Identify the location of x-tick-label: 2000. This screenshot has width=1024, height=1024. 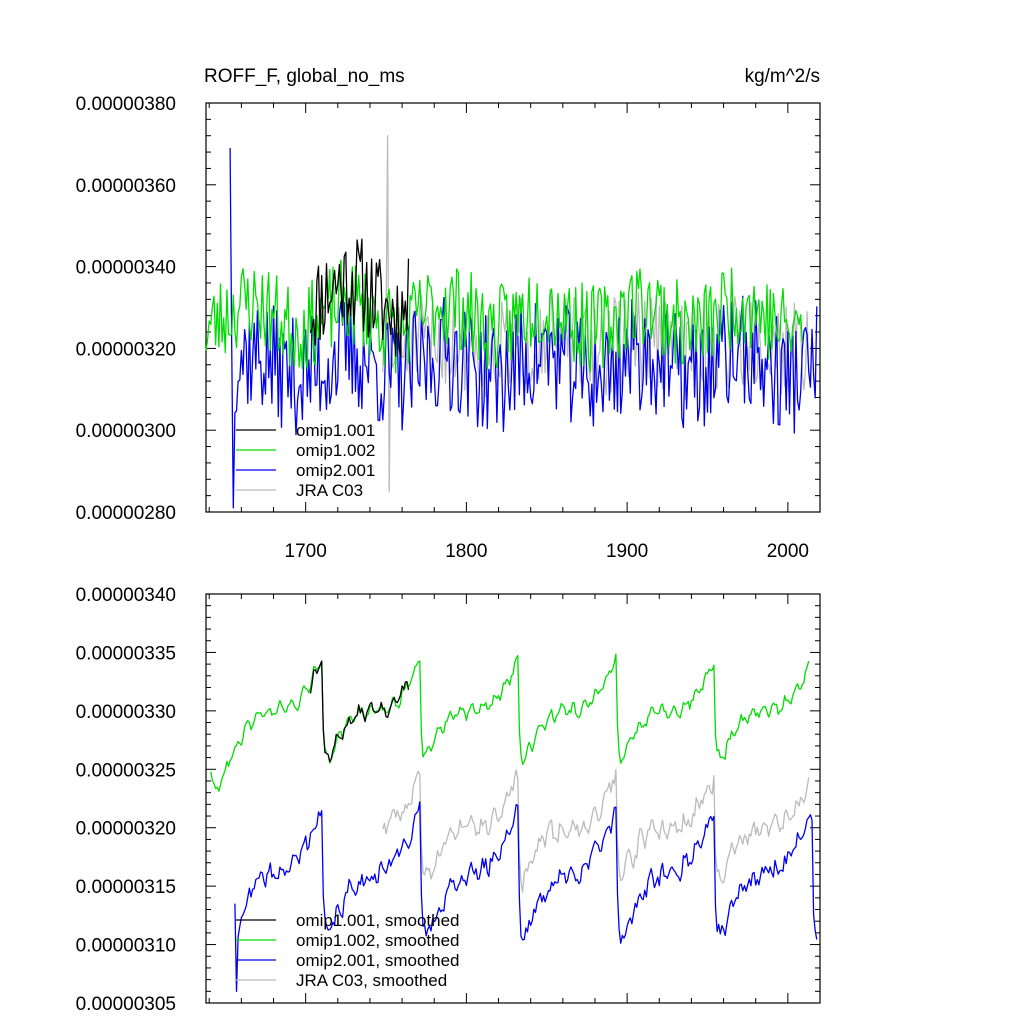
(788, 551).